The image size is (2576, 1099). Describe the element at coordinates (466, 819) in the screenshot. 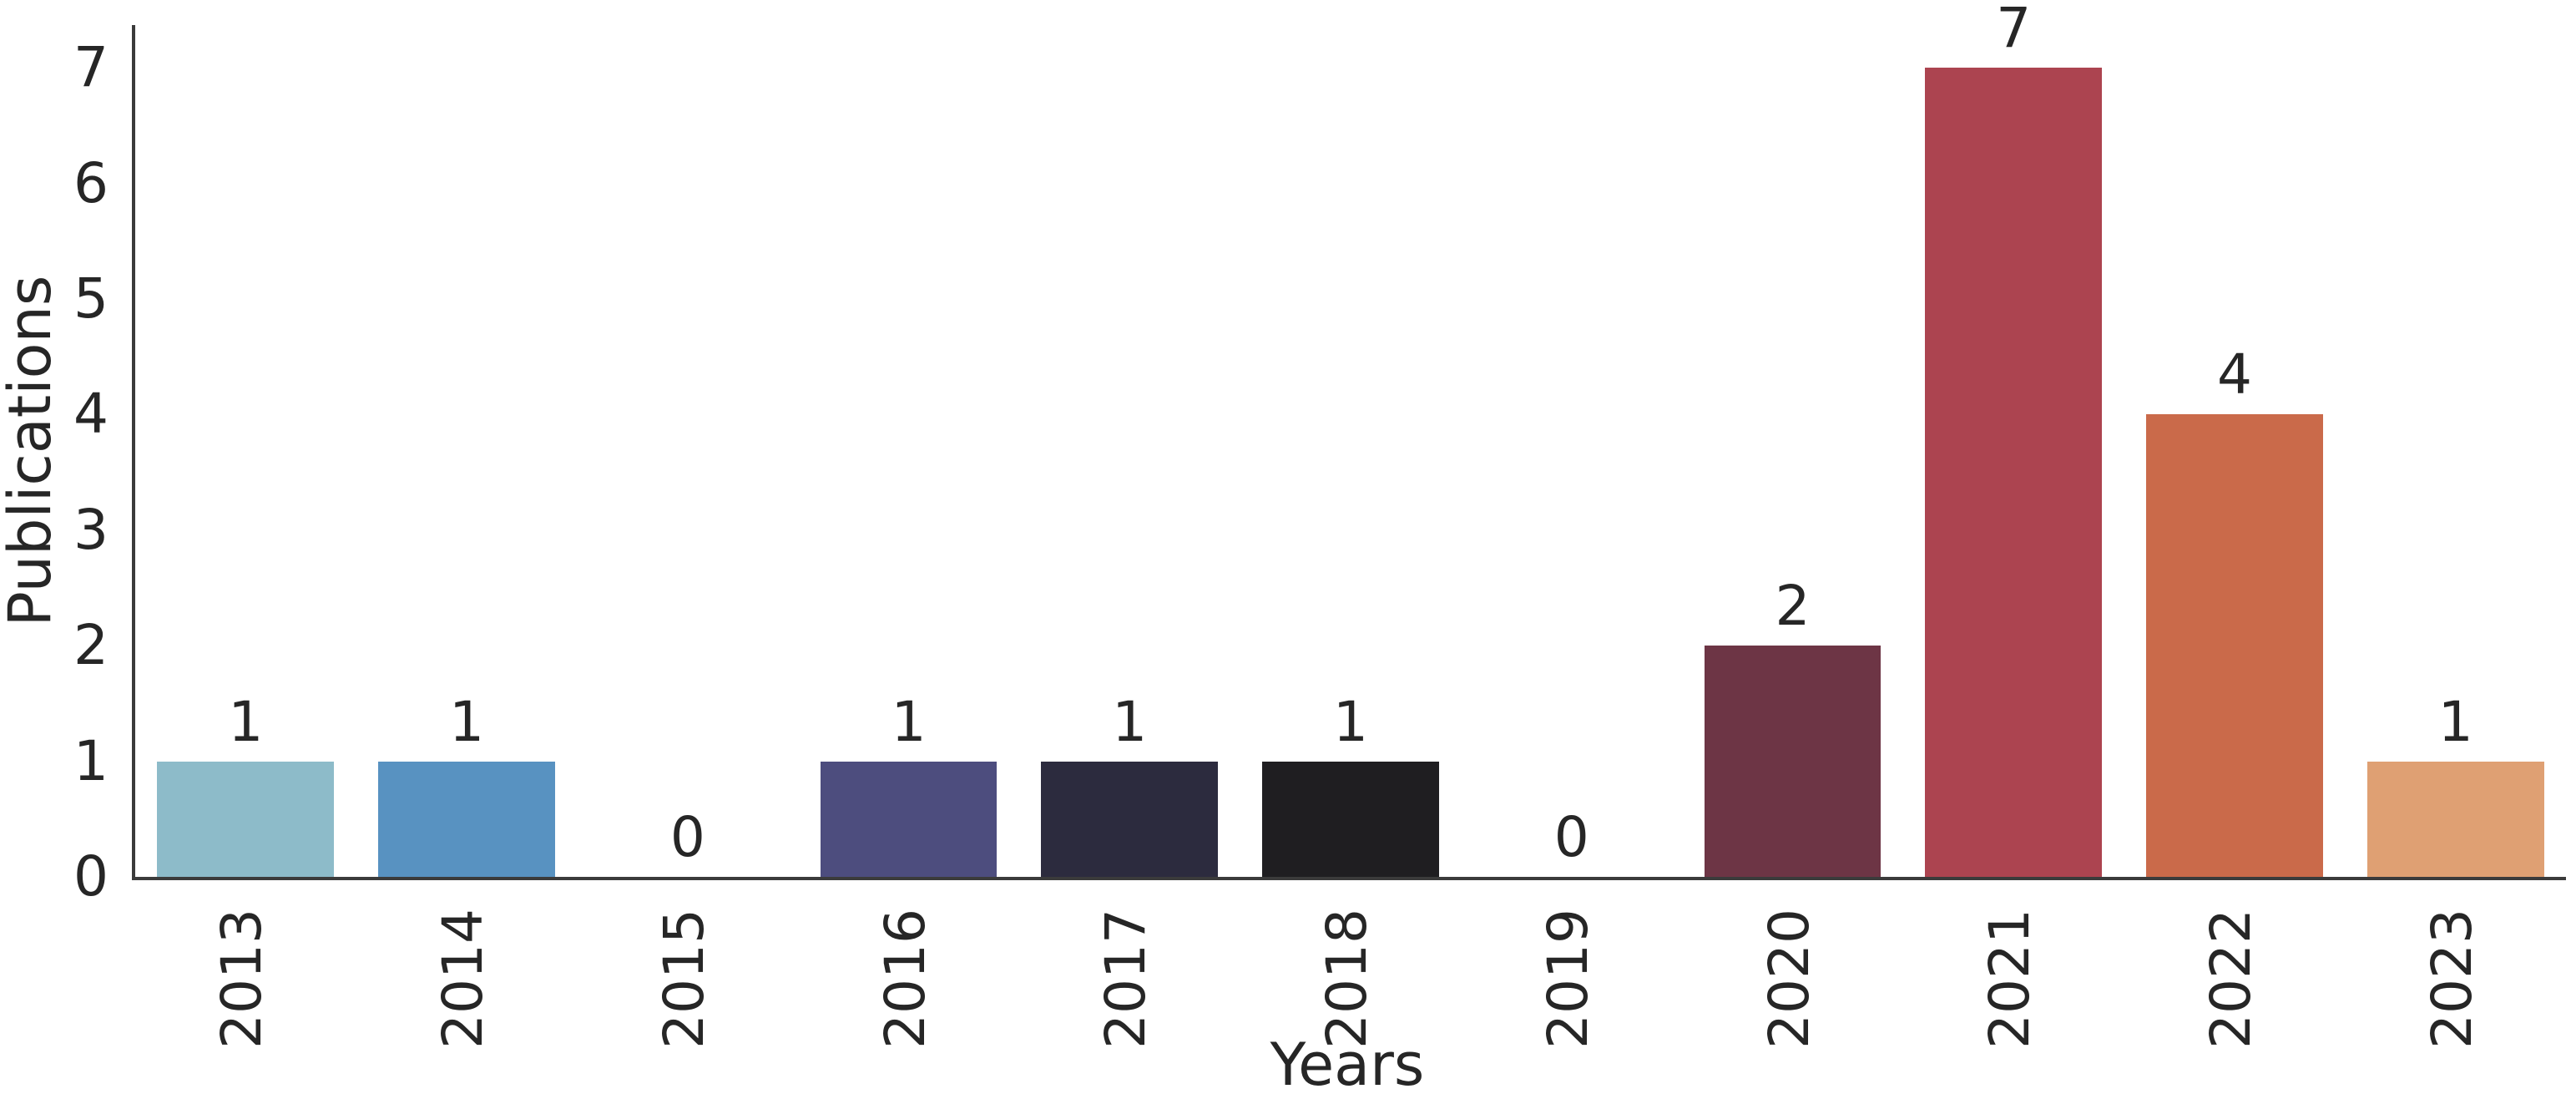

I see `bar-2014` at that location.